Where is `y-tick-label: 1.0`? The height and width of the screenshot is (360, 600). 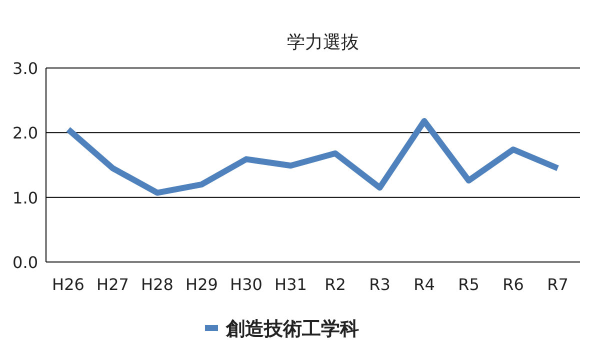
y-tick-label: 1.0 is located at coordinates (25, 198).